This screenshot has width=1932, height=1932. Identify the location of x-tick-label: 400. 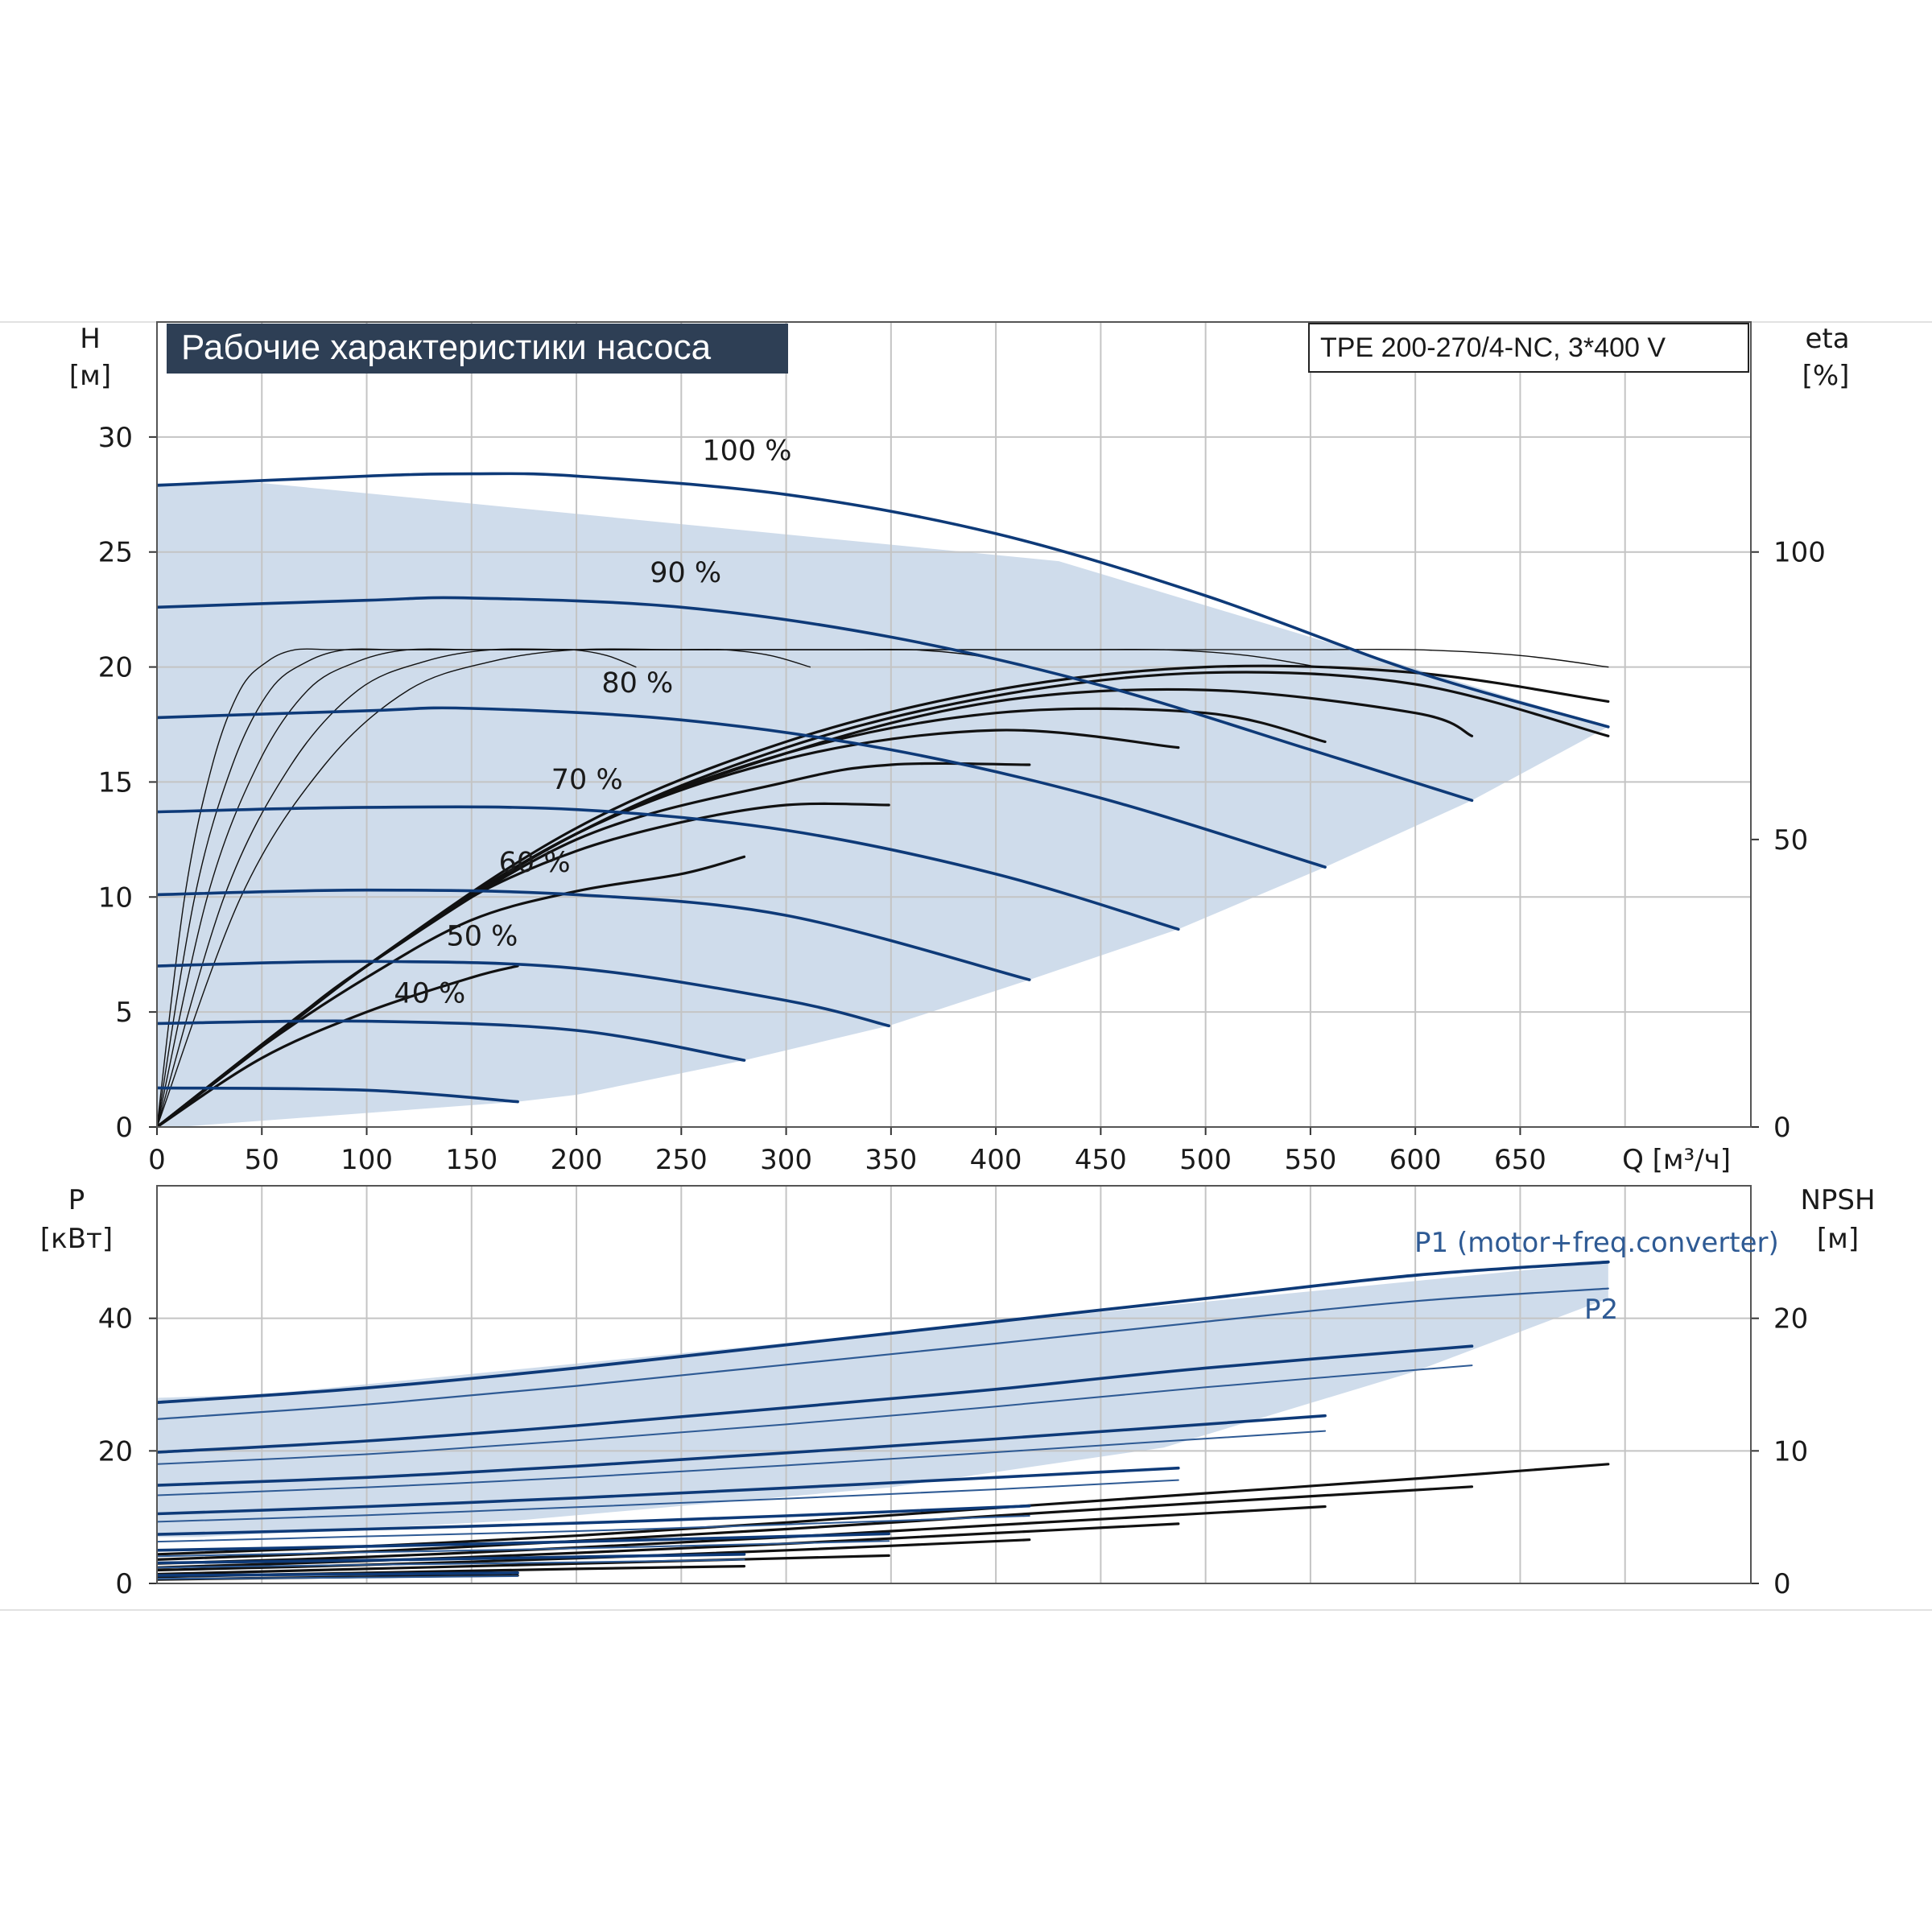
(996, 1160).